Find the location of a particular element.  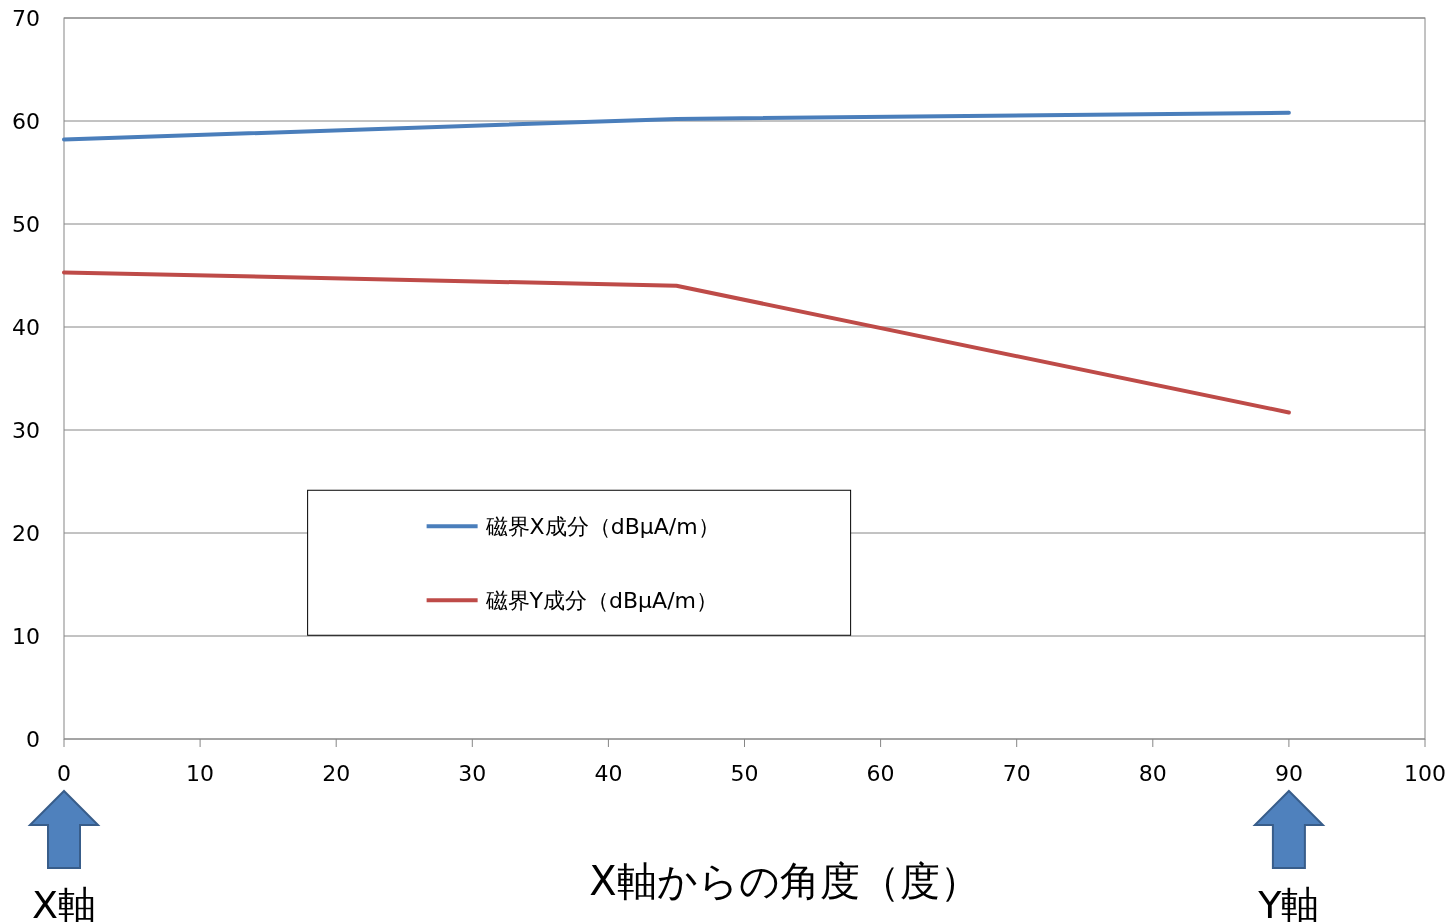

y-tick-label: 0 is located at coordinates (33, 739).